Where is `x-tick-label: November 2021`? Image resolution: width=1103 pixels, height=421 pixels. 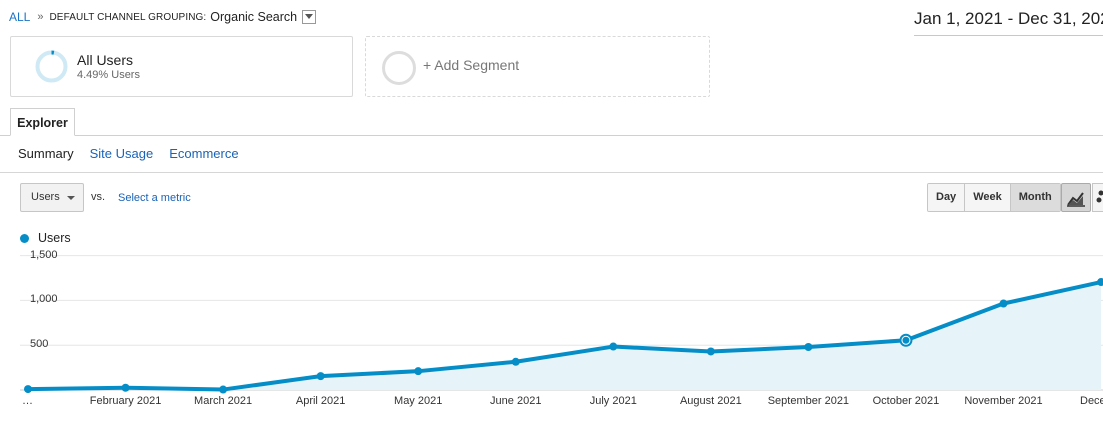 x-tick-label: November 2021 is located at coordinates (1003, 401).